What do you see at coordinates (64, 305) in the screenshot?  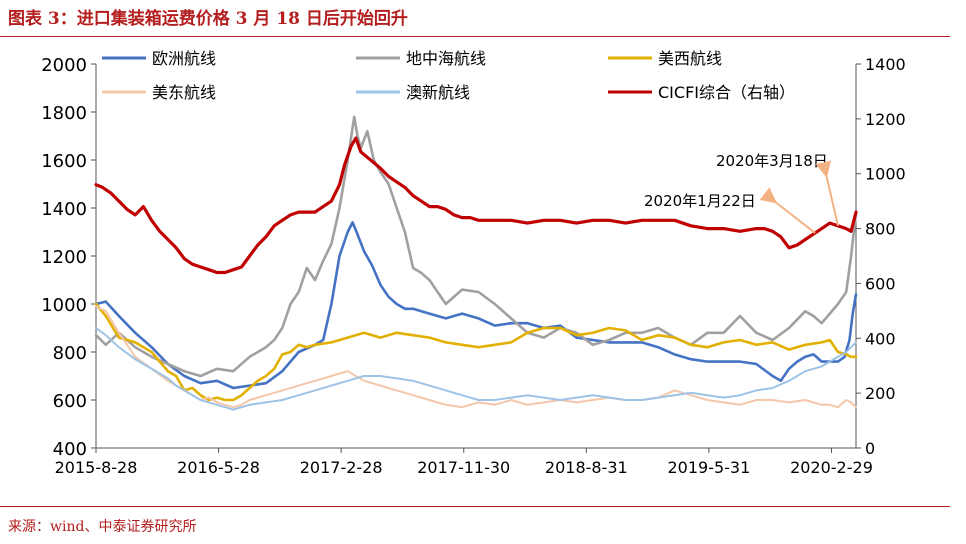 I see `left-tick-label: 1000` at bounding box center [64, 305].